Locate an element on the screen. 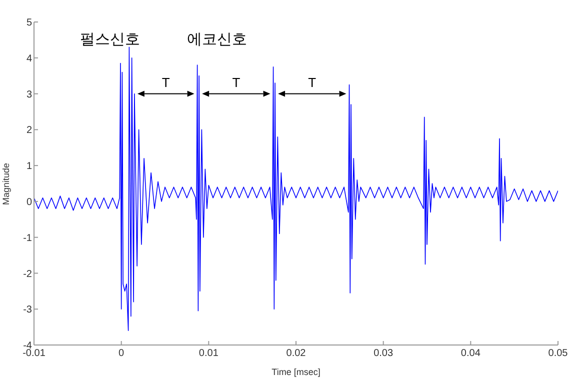 The width and height of the screenshot is (575, 385). x-axis-title: Time [msec] is located at coordinates (296, 372).